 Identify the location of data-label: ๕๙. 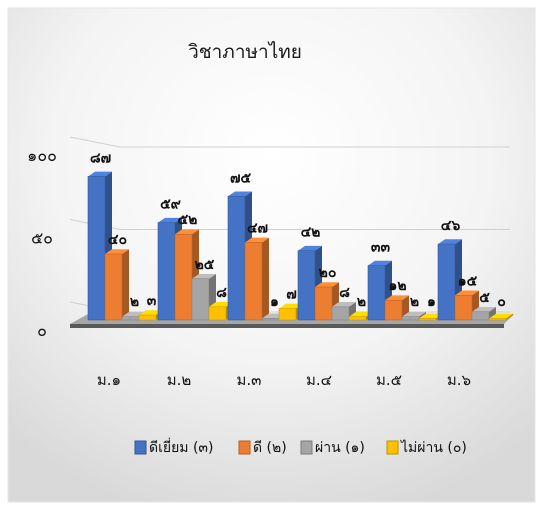
(170, 205).